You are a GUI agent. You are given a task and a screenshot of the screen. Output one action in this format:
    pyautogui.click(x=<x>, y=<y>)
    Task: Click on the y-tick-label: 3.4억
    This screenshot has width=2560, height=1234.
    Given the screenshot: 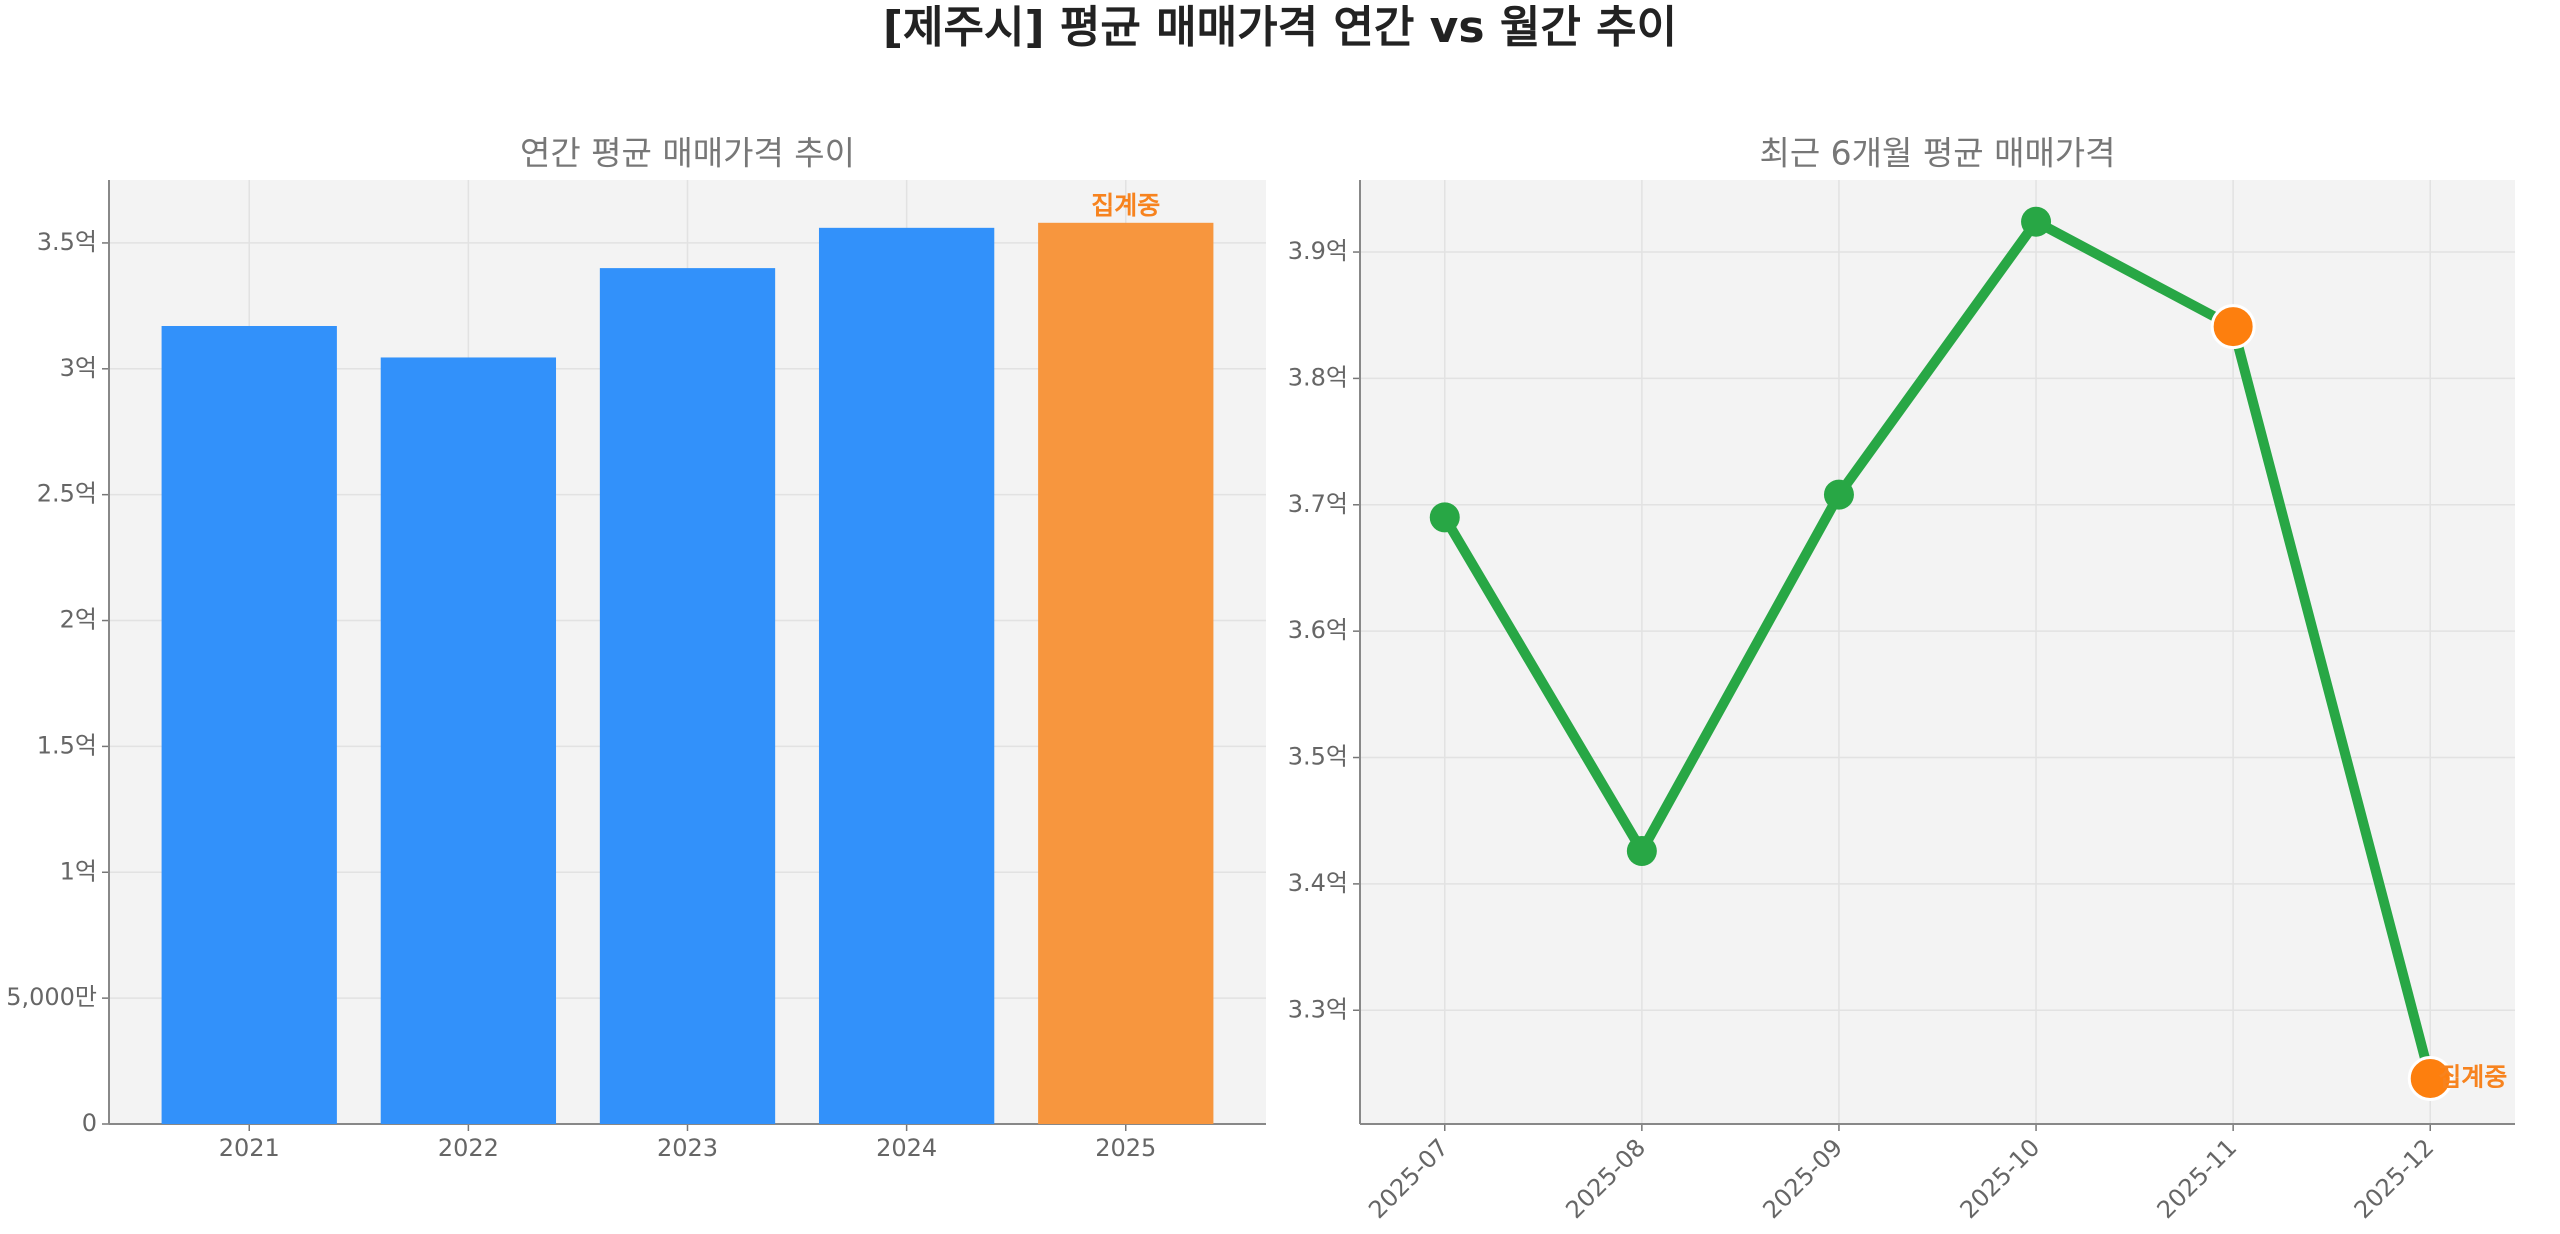 What is the action you would take?
    pyautogui.click(x=1318, y=883)
    